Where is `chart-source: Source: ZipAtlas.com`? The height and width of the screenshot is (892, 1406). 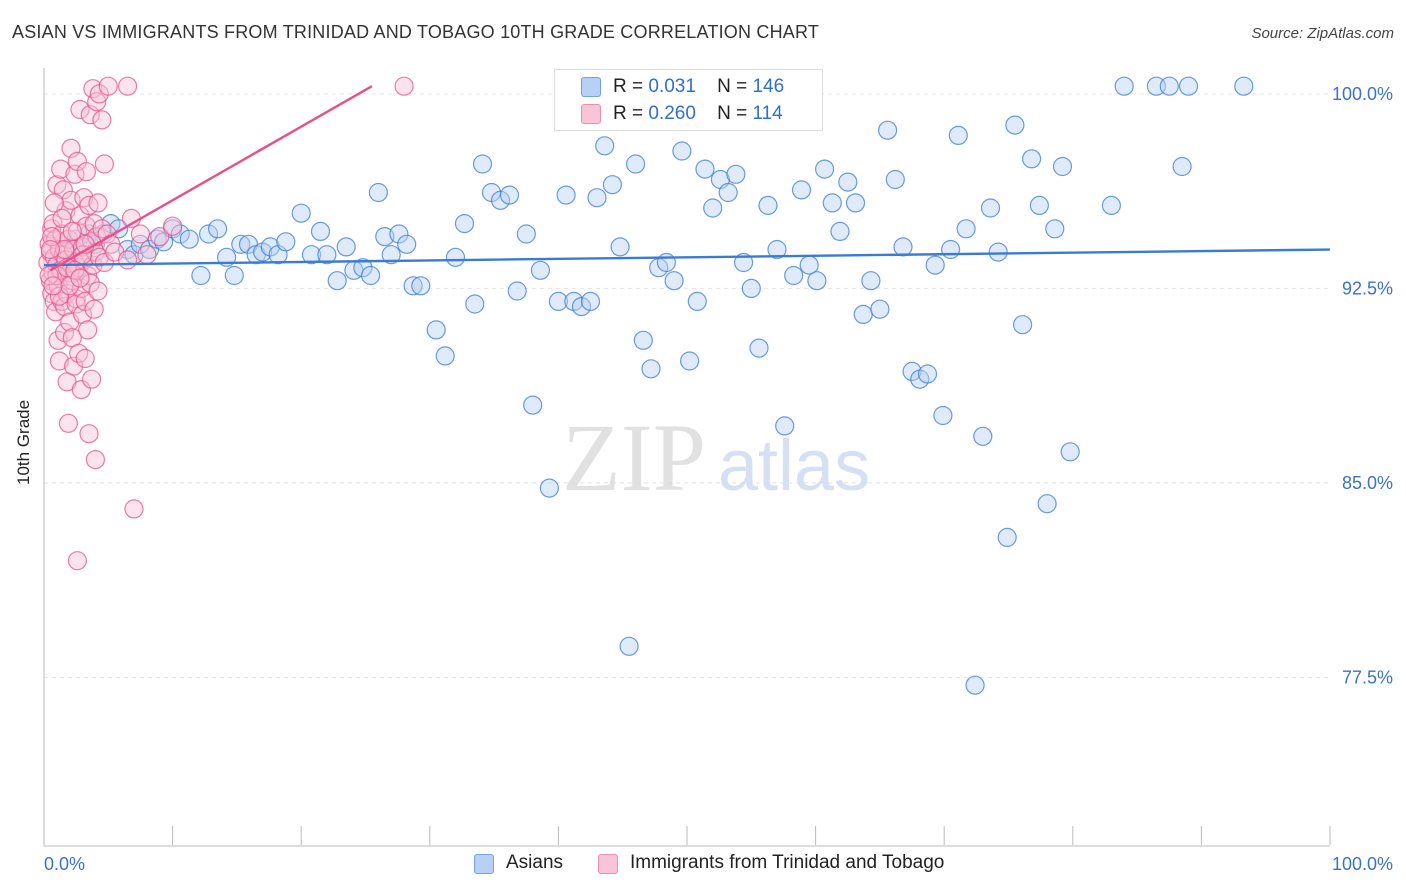
chart-source: Source: ZipAtlas.com is located at coordinates (1322, 33).